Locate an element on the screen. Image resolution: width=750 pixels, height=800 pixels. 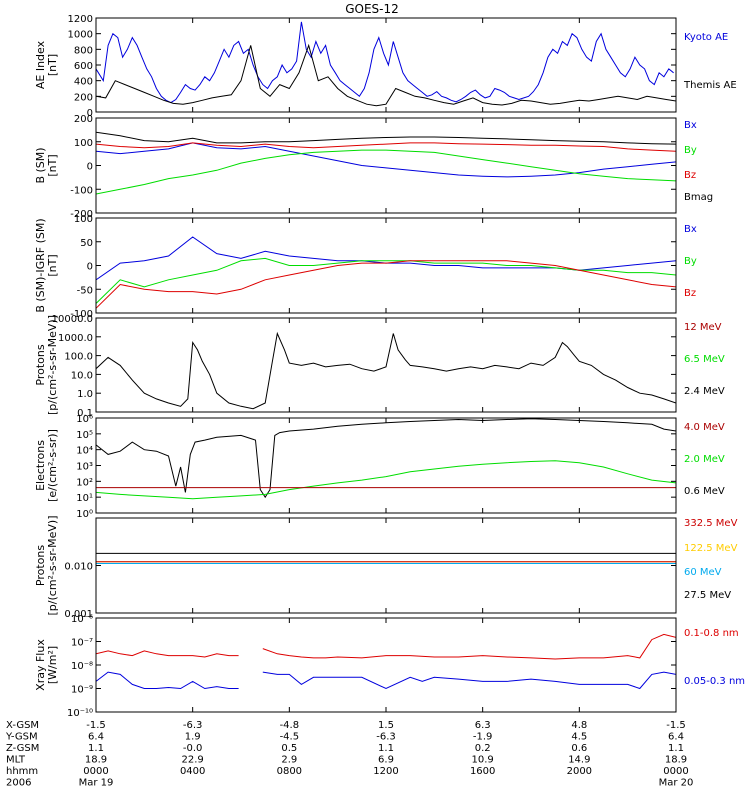
ephem-value: Mar 20 is located at coordinates (676, 783).